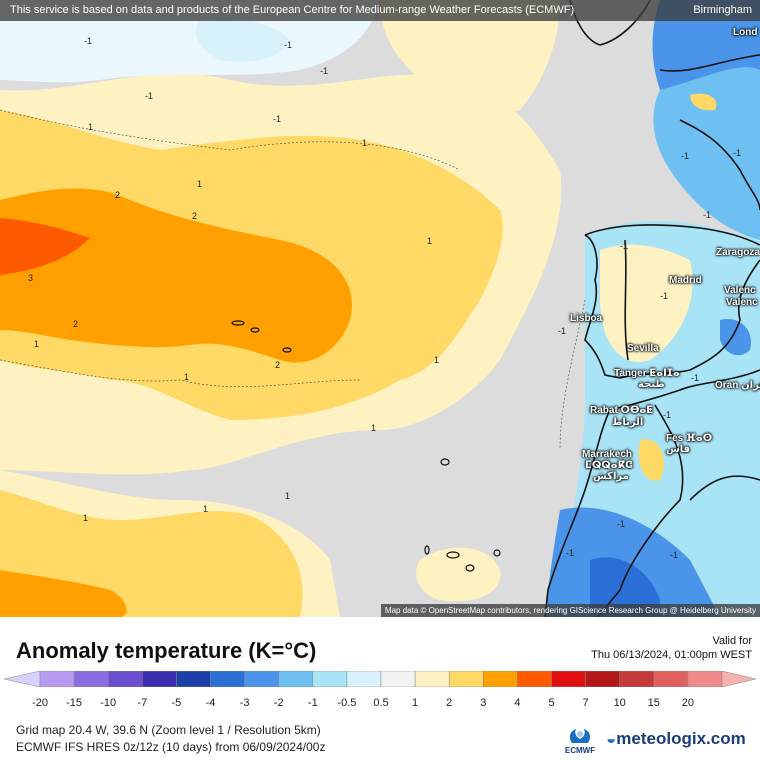 This screenshot has height=760, width=760. What do you see at coordinates (688, 703) in the screenshot?
I see `scale-tick-label: 20` at bounding box center [688, 703].